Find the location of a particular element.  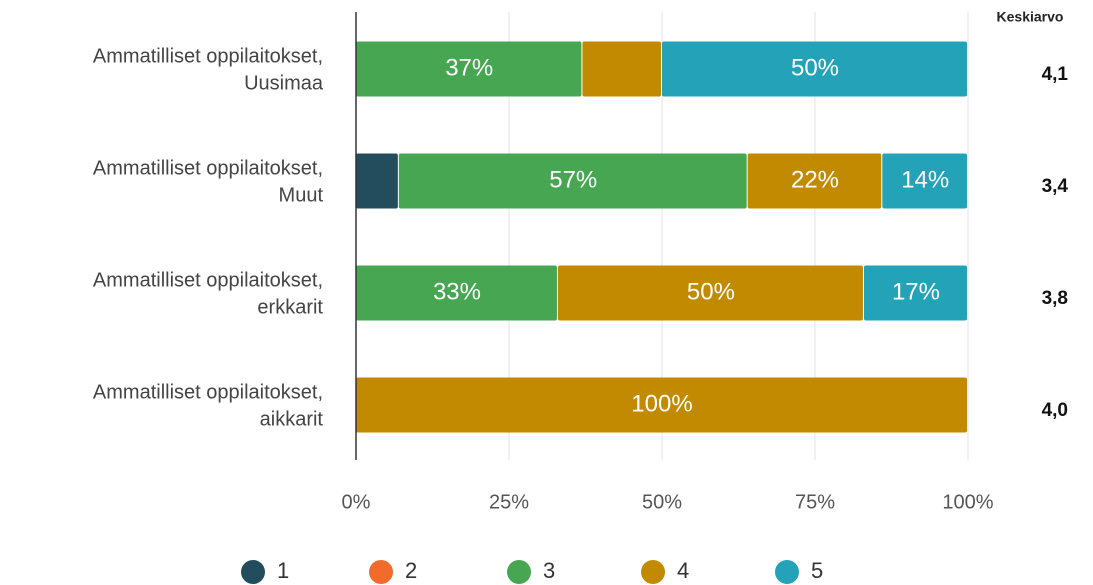

value-label: 57% is located at coordinates (573, 179).